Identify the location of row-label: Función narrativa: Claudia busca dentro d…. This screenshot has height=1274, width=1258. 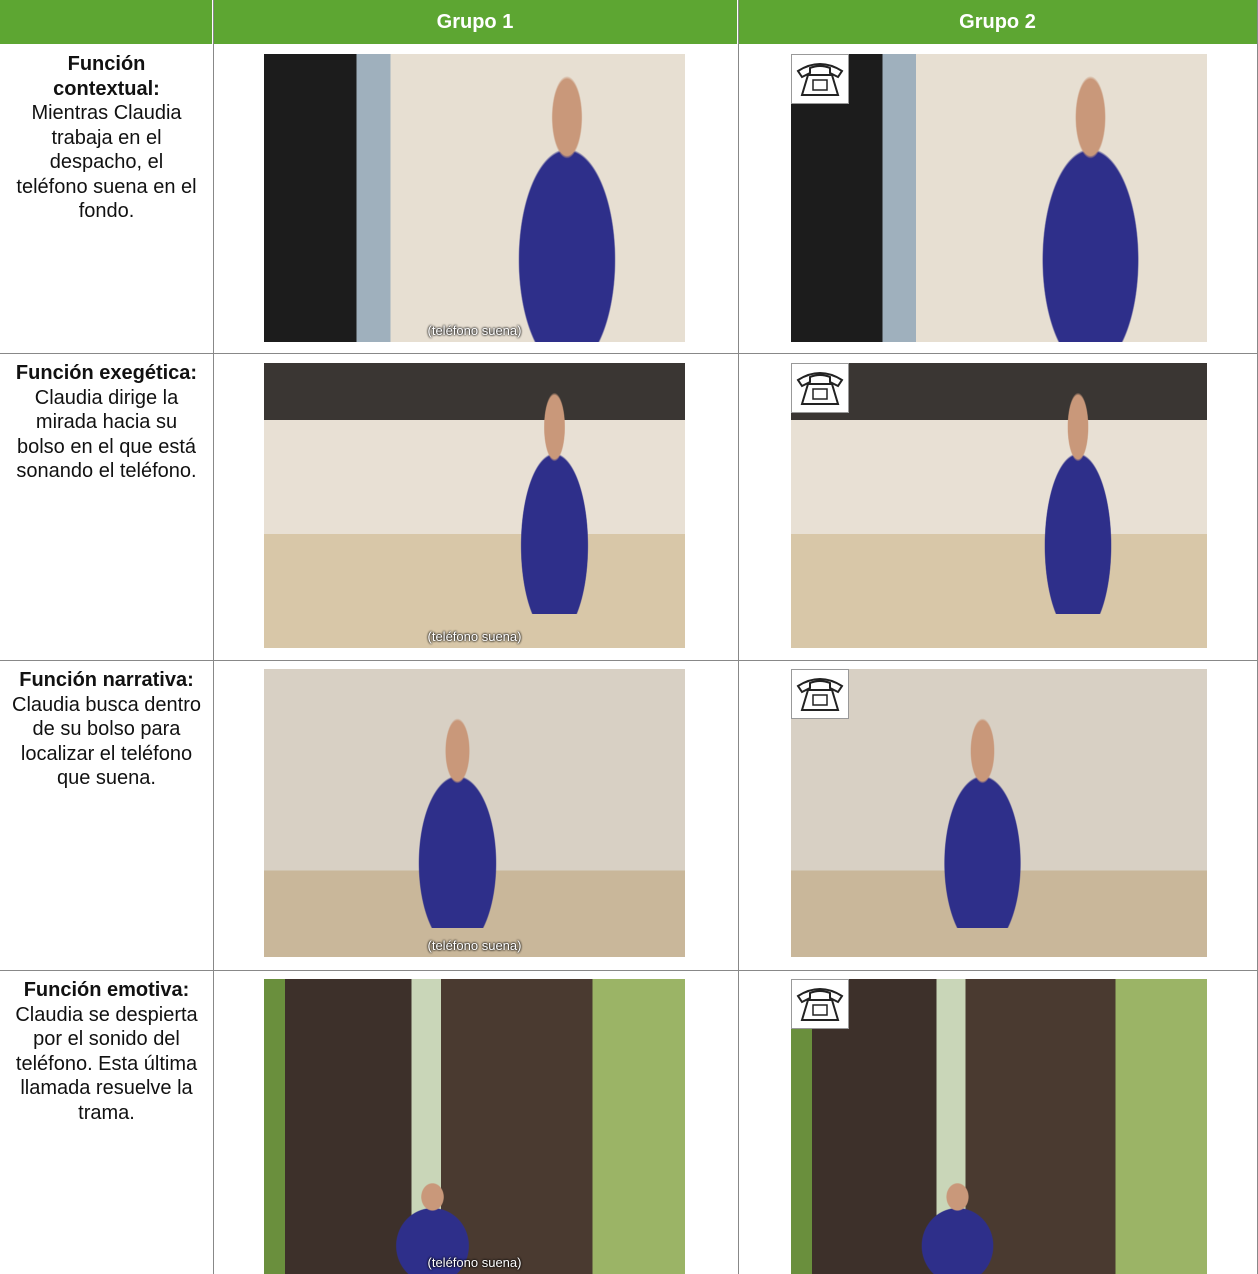
(106, 729).